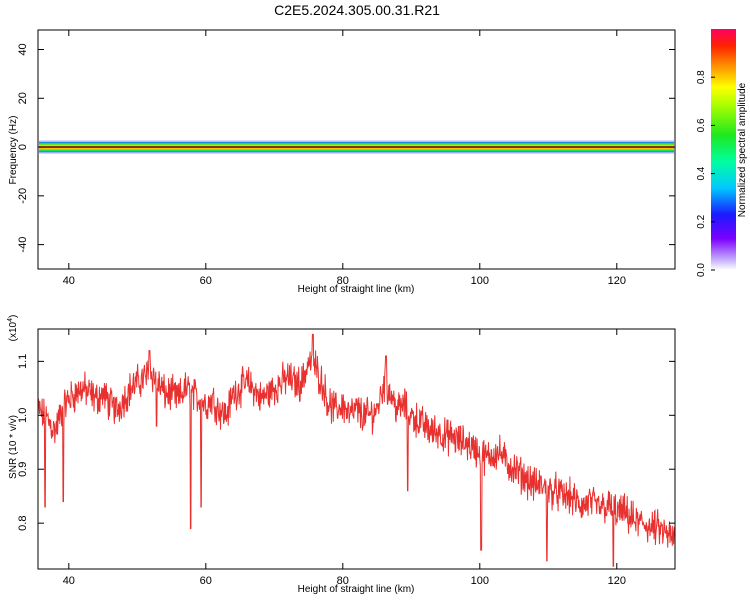  What do you see at coordinates (343, 581) in the screenshot?
I see `snr-x-tick-label: 80` at bounding box center [343, 581].